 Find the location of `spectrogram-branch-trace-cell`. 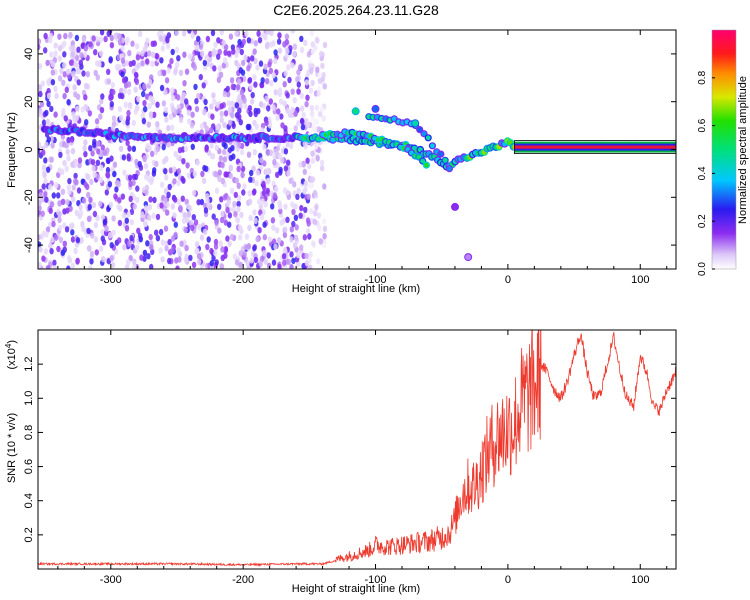

spectrogram-branch-trace-cell is located at coordinates (445, 160).